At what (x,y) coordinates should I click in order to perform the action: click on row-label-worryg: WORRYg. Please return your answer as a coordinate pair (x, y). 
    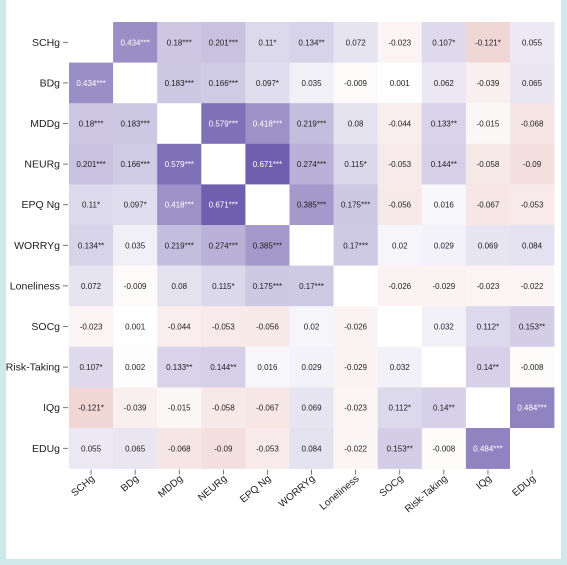
    Looking at the image, I should click on (37, 246).